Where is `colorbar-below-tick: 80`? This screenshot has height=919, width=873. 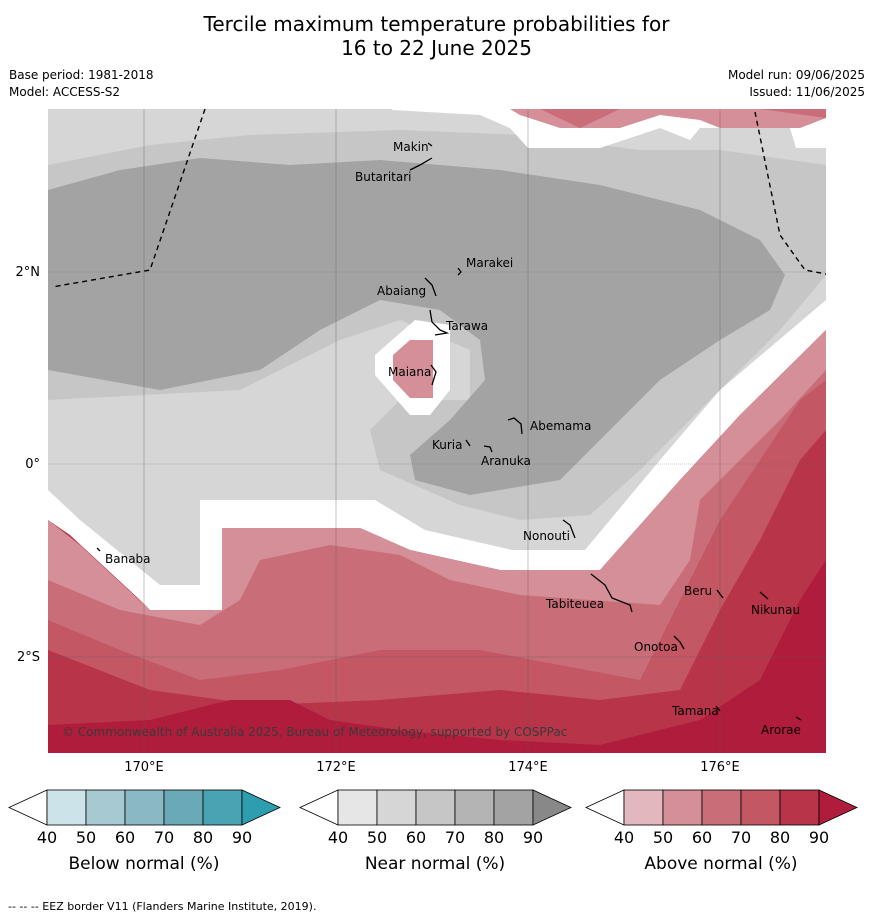
colorbar-below-tick: 80 is located at coordinates (203, 837).